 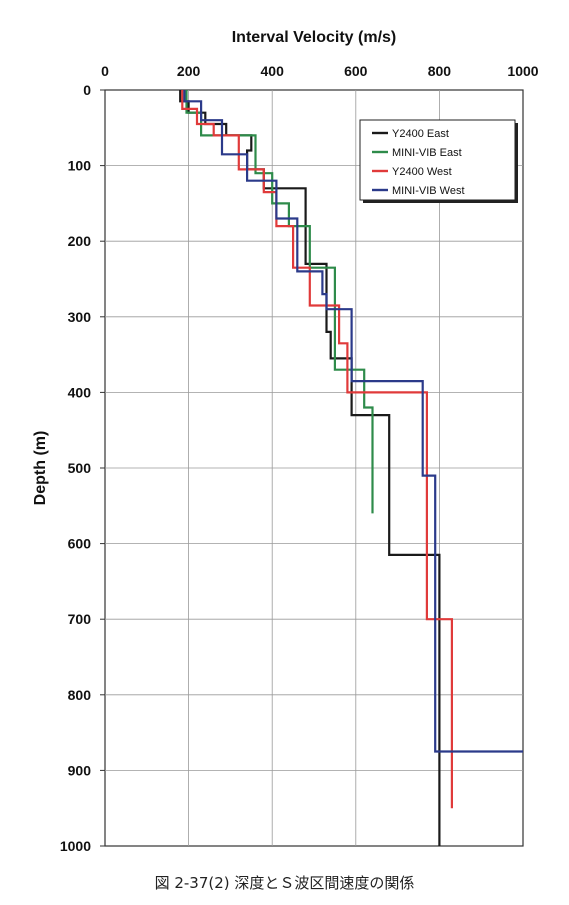 I want to click on y-tick-label: 500, so click(x=80, y=468).